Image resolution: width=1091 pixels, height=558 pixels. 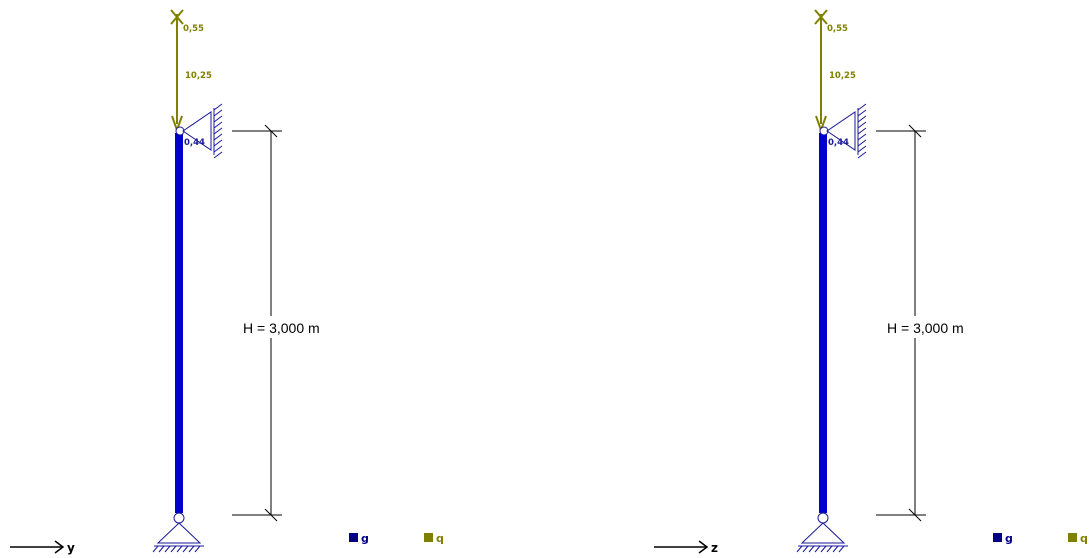 I want to click on axis-label: z, so click(x=714, y=548).